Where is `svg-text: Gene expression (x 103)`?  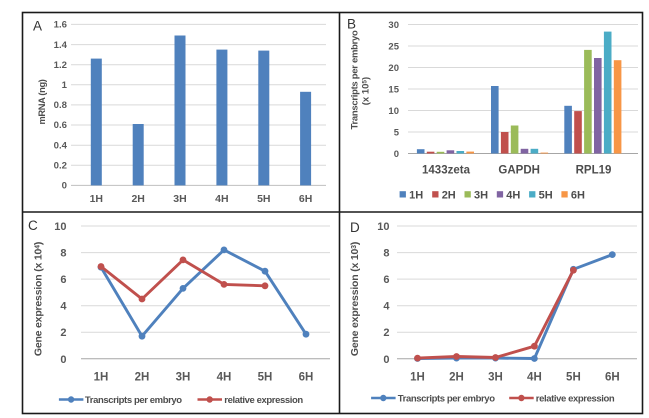
svg-text: Gene expression (x 103) is located at coordinates (355, 299).